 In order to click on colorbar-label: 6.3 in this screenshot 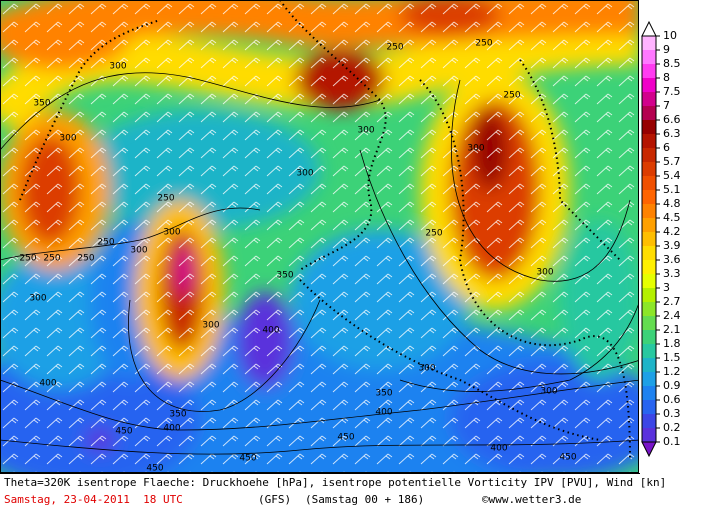, I will do `click(672, 133)`.